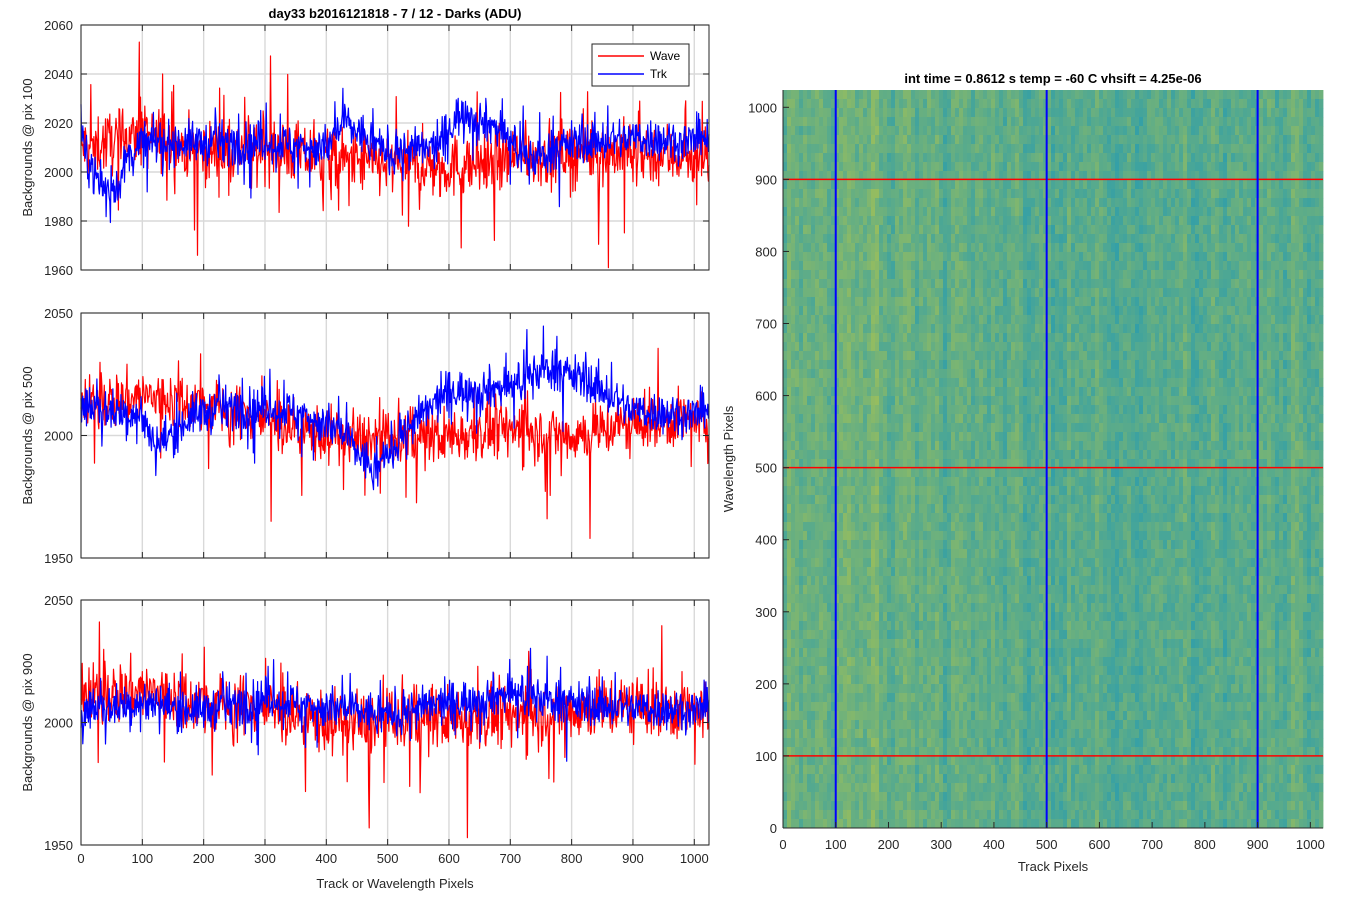 This screenshot has width=1350, height=900. I want to click on x-tick-label: 500, so click(388, 858).